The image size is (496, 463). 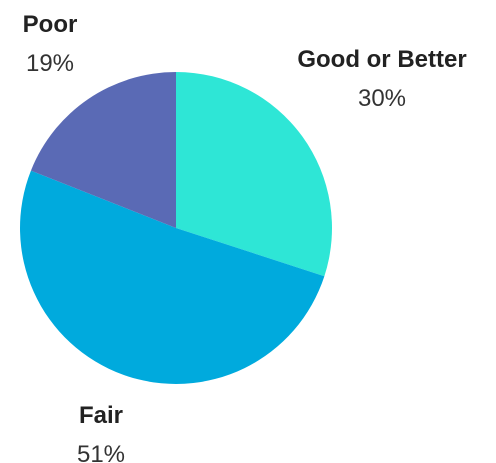 I want to click on slice-value-fair: 51%, so click(x=101, y=452).